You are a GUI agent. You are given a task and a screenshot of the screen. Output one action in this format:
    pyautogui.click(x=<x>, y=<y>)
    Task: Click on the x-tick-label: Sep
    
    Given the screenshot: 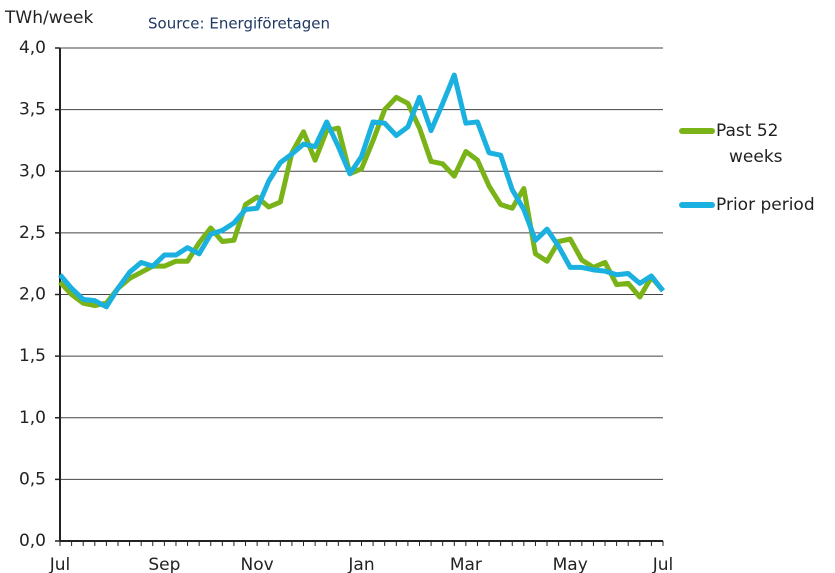 What is the action you would take?
    pyautogui.click(x=164, y=564)
    